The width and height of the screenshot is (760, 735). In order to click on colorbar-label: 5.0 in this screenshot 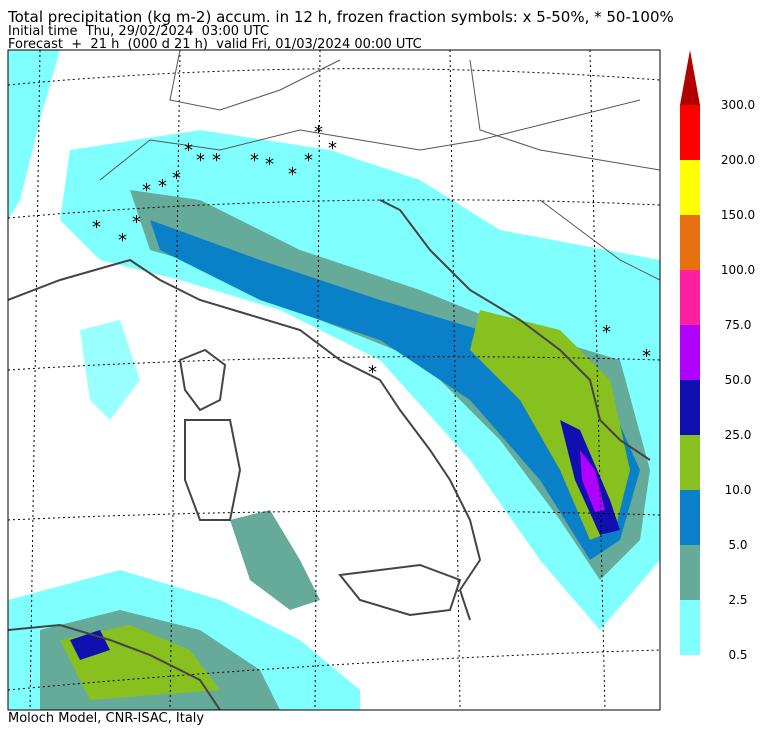, I will do `click(737, 545)`.